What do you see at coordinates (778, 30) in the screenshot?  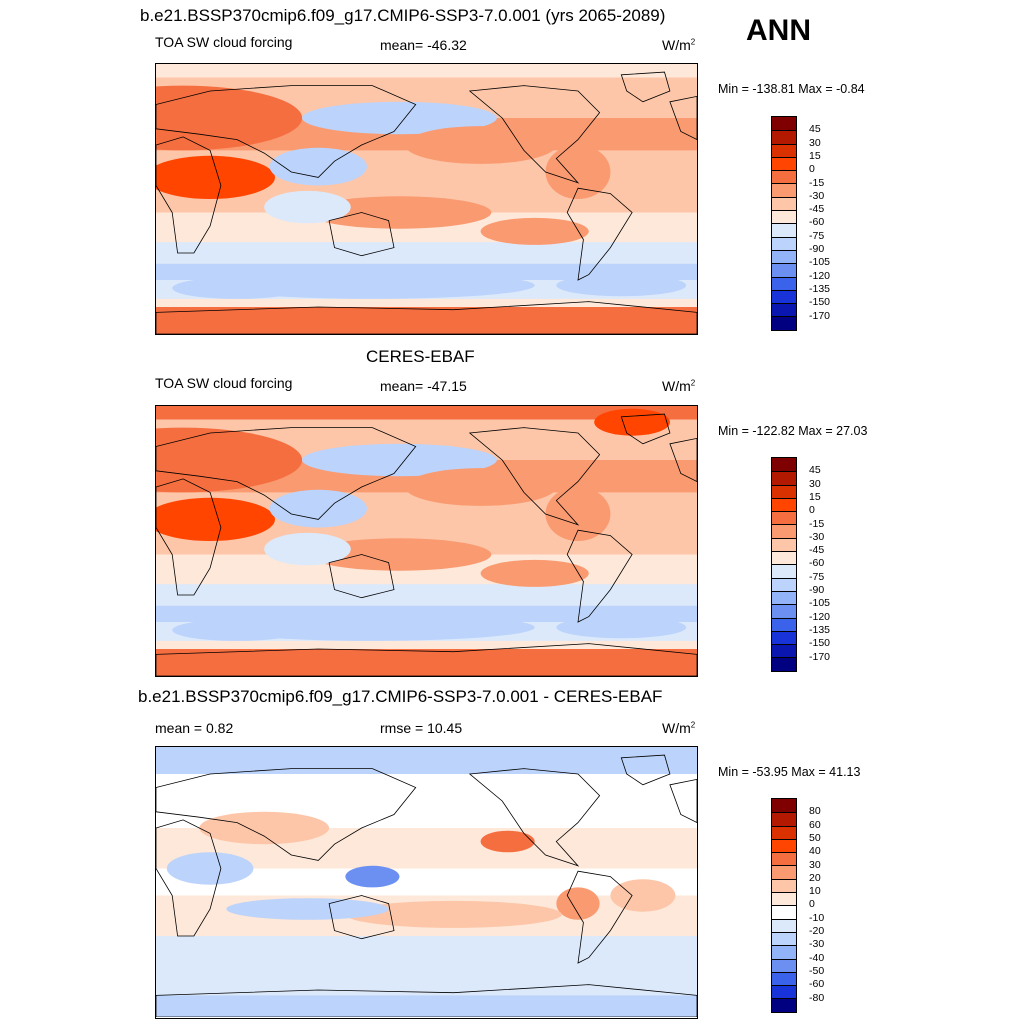 I see `season-label: ANN` at bounding box center [778, 30].